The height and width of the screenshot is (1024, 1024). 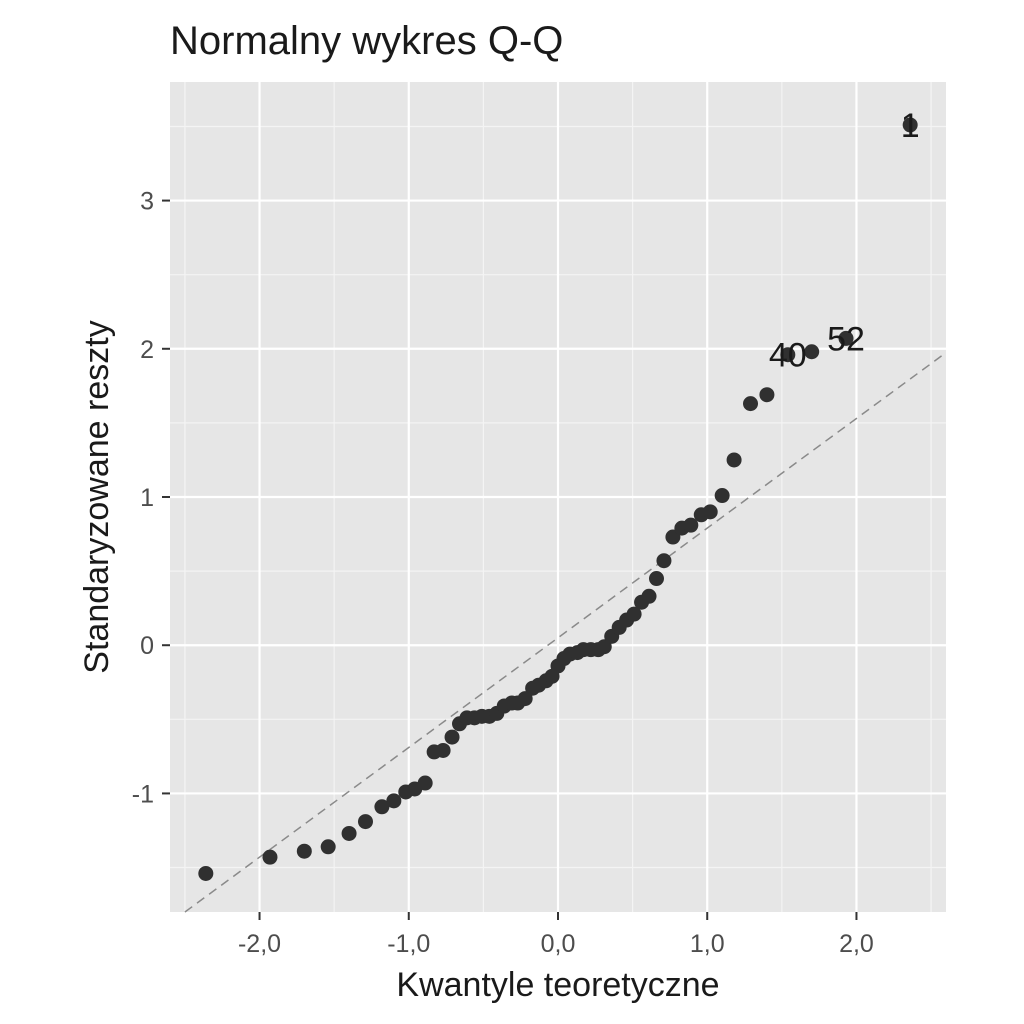 What do you see at coordinates (408, 944) in the screenshot?
I see `x-tick-label: -1,0` at bounding box center [408, 944].